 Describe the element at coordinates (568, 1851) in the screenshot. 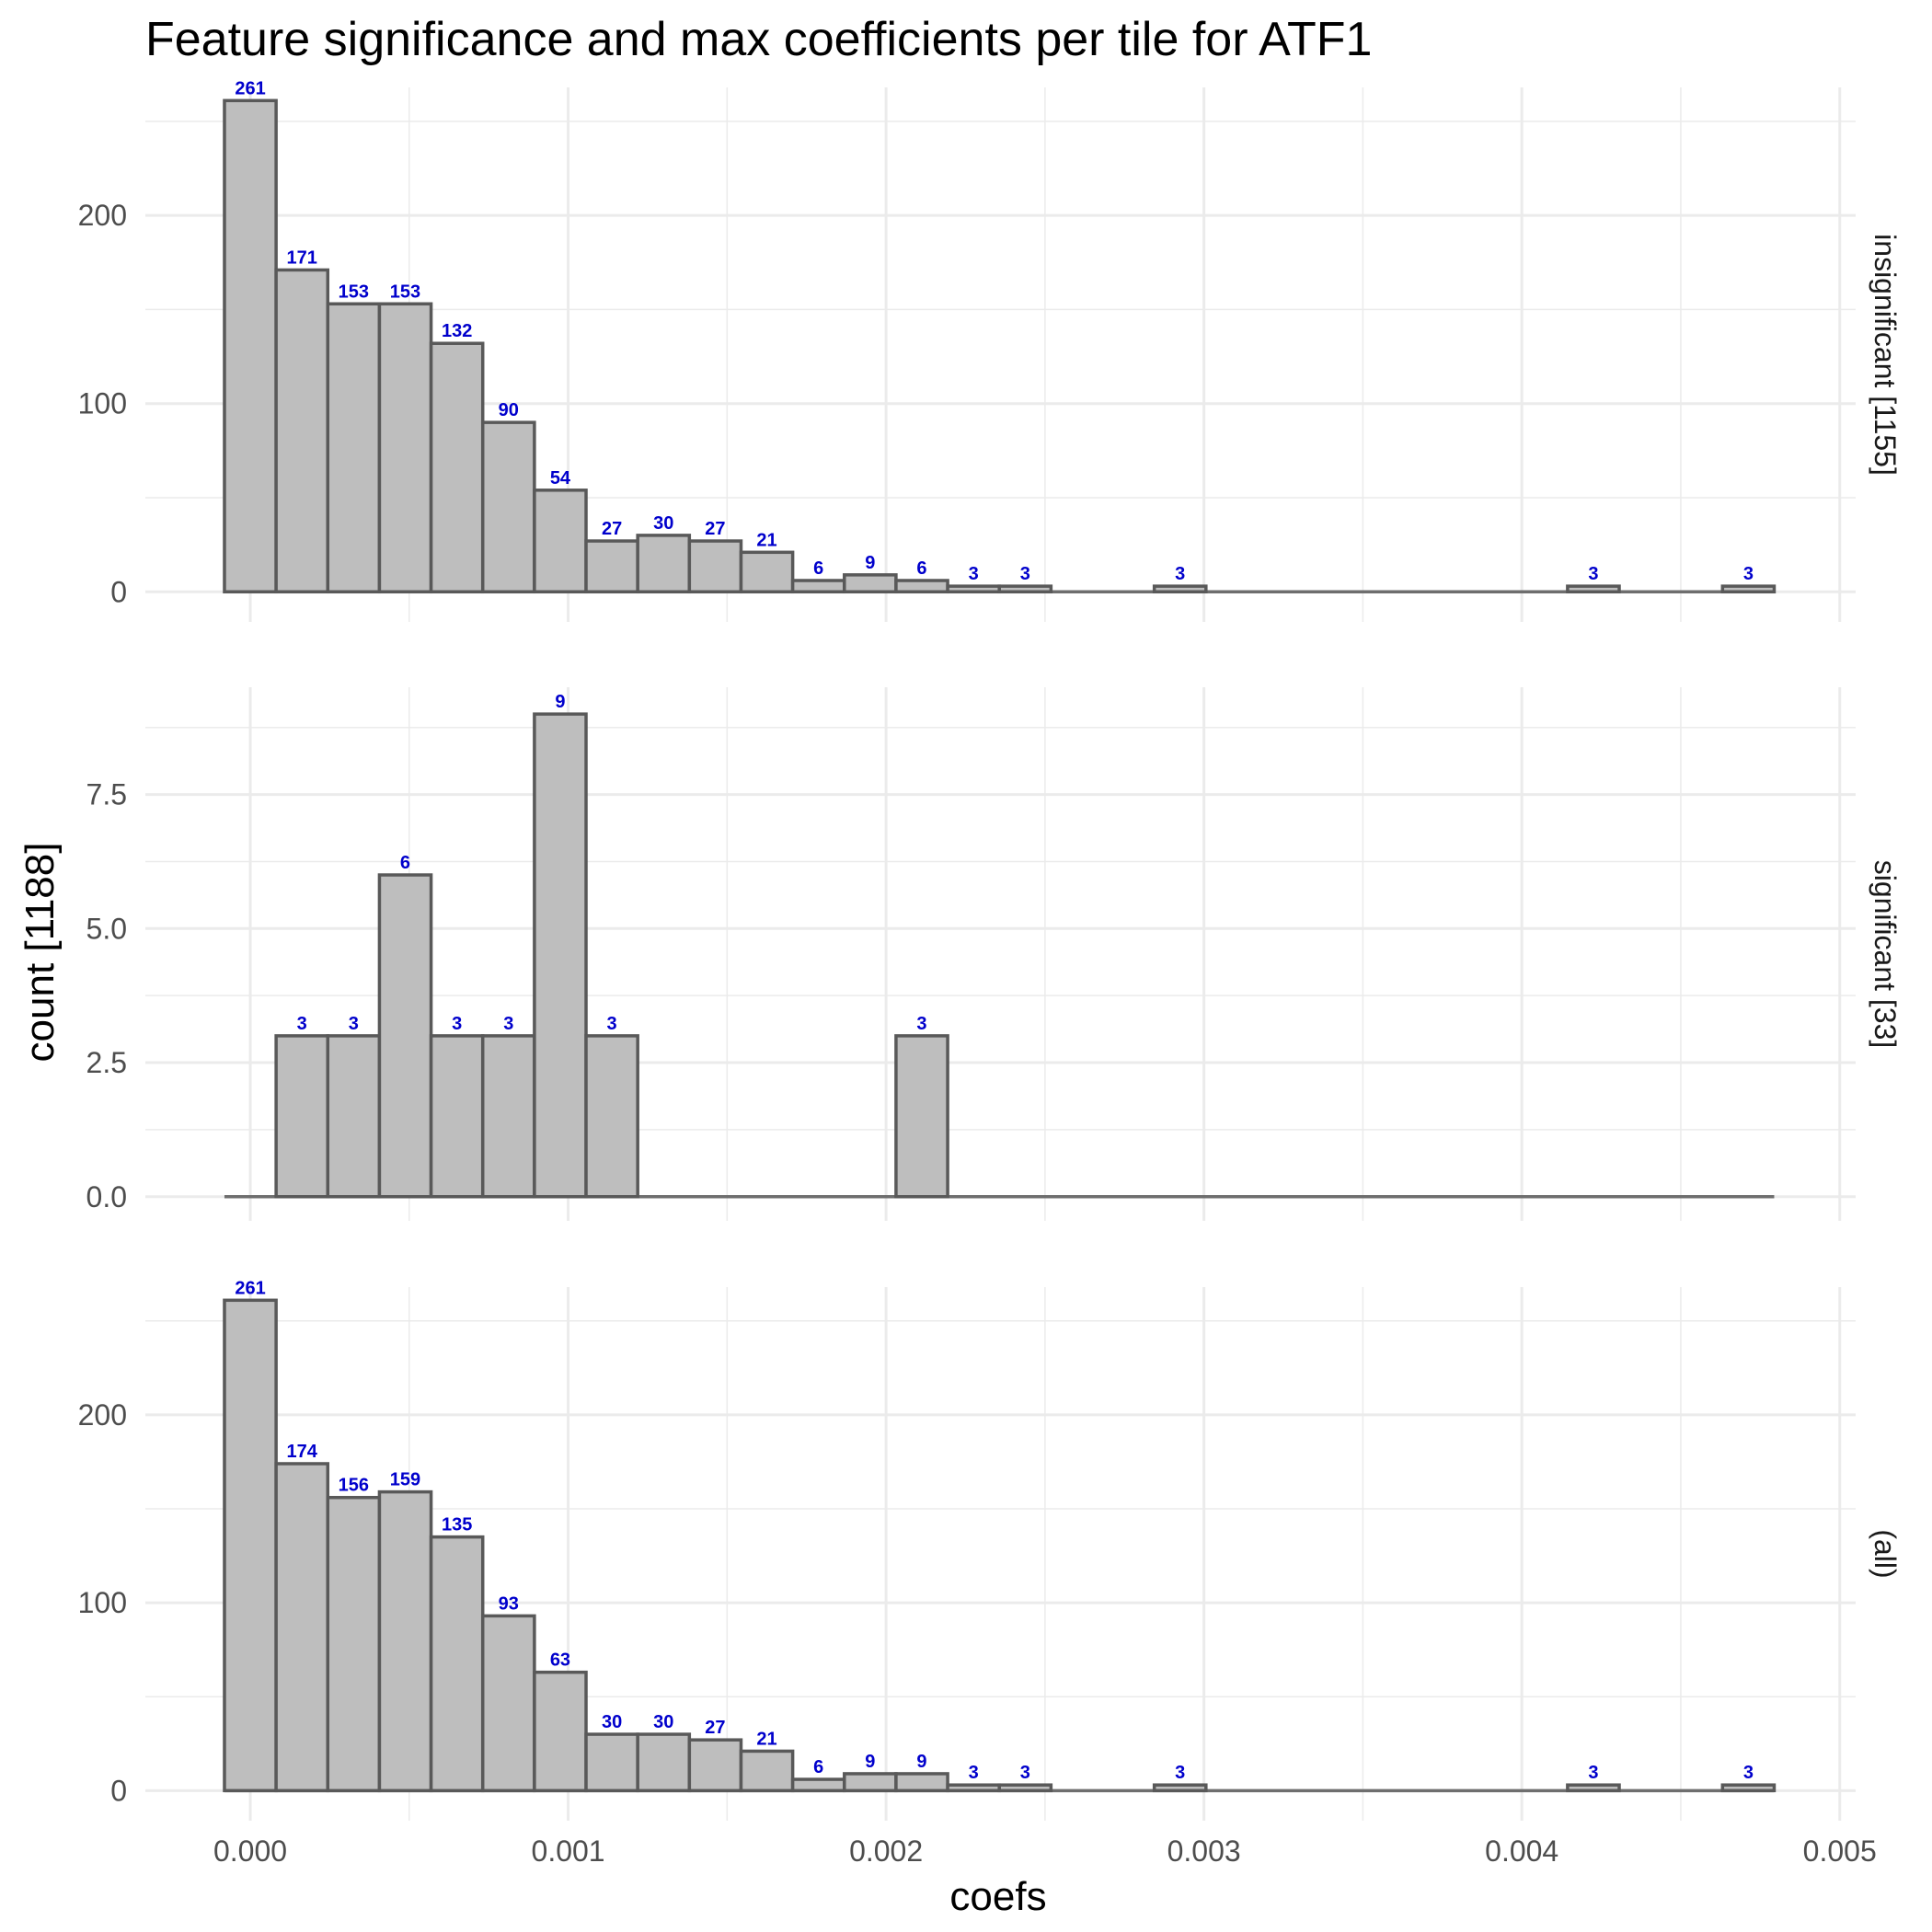

I see `x-tick-label: 0.001` at that location.